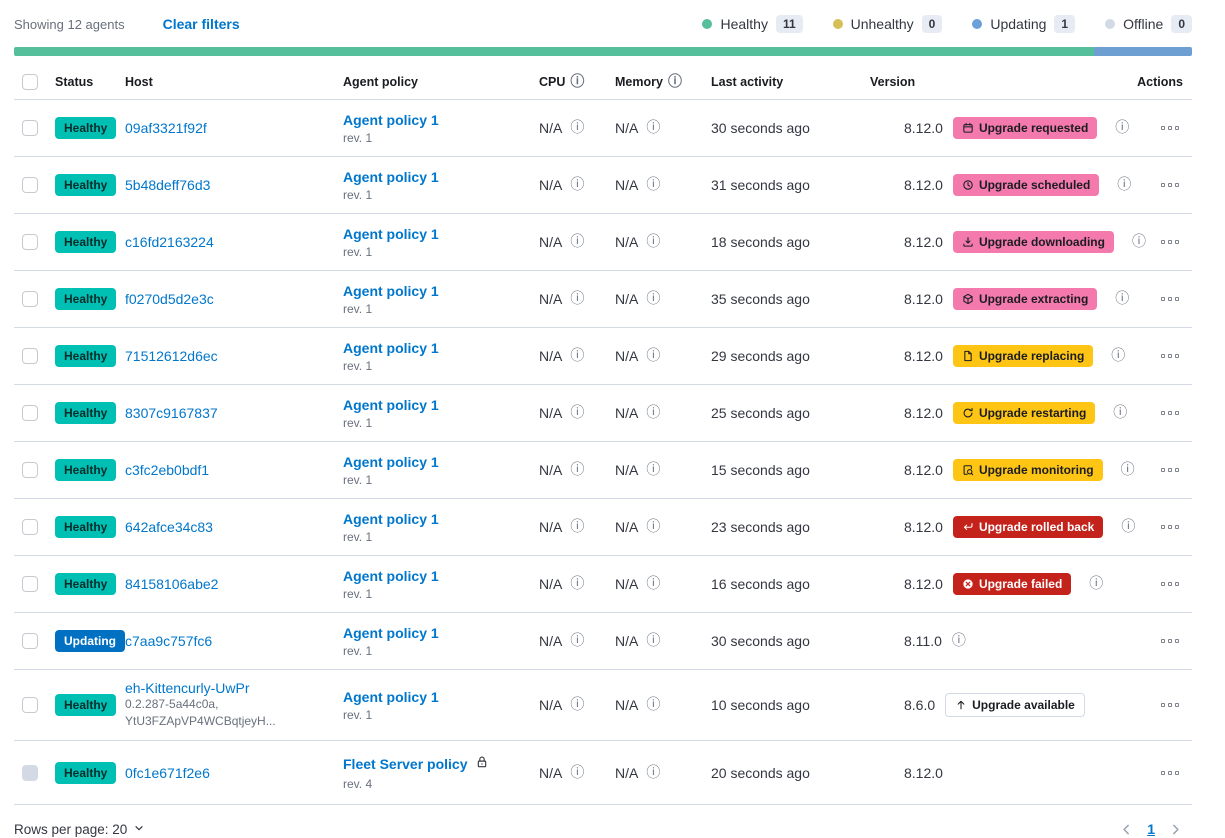 This screenshot has width=1225, height=838. What do you see at coordinates (968, 413) in the screenshot?
I see `refresh-icon` at bounding box center [968, 413].